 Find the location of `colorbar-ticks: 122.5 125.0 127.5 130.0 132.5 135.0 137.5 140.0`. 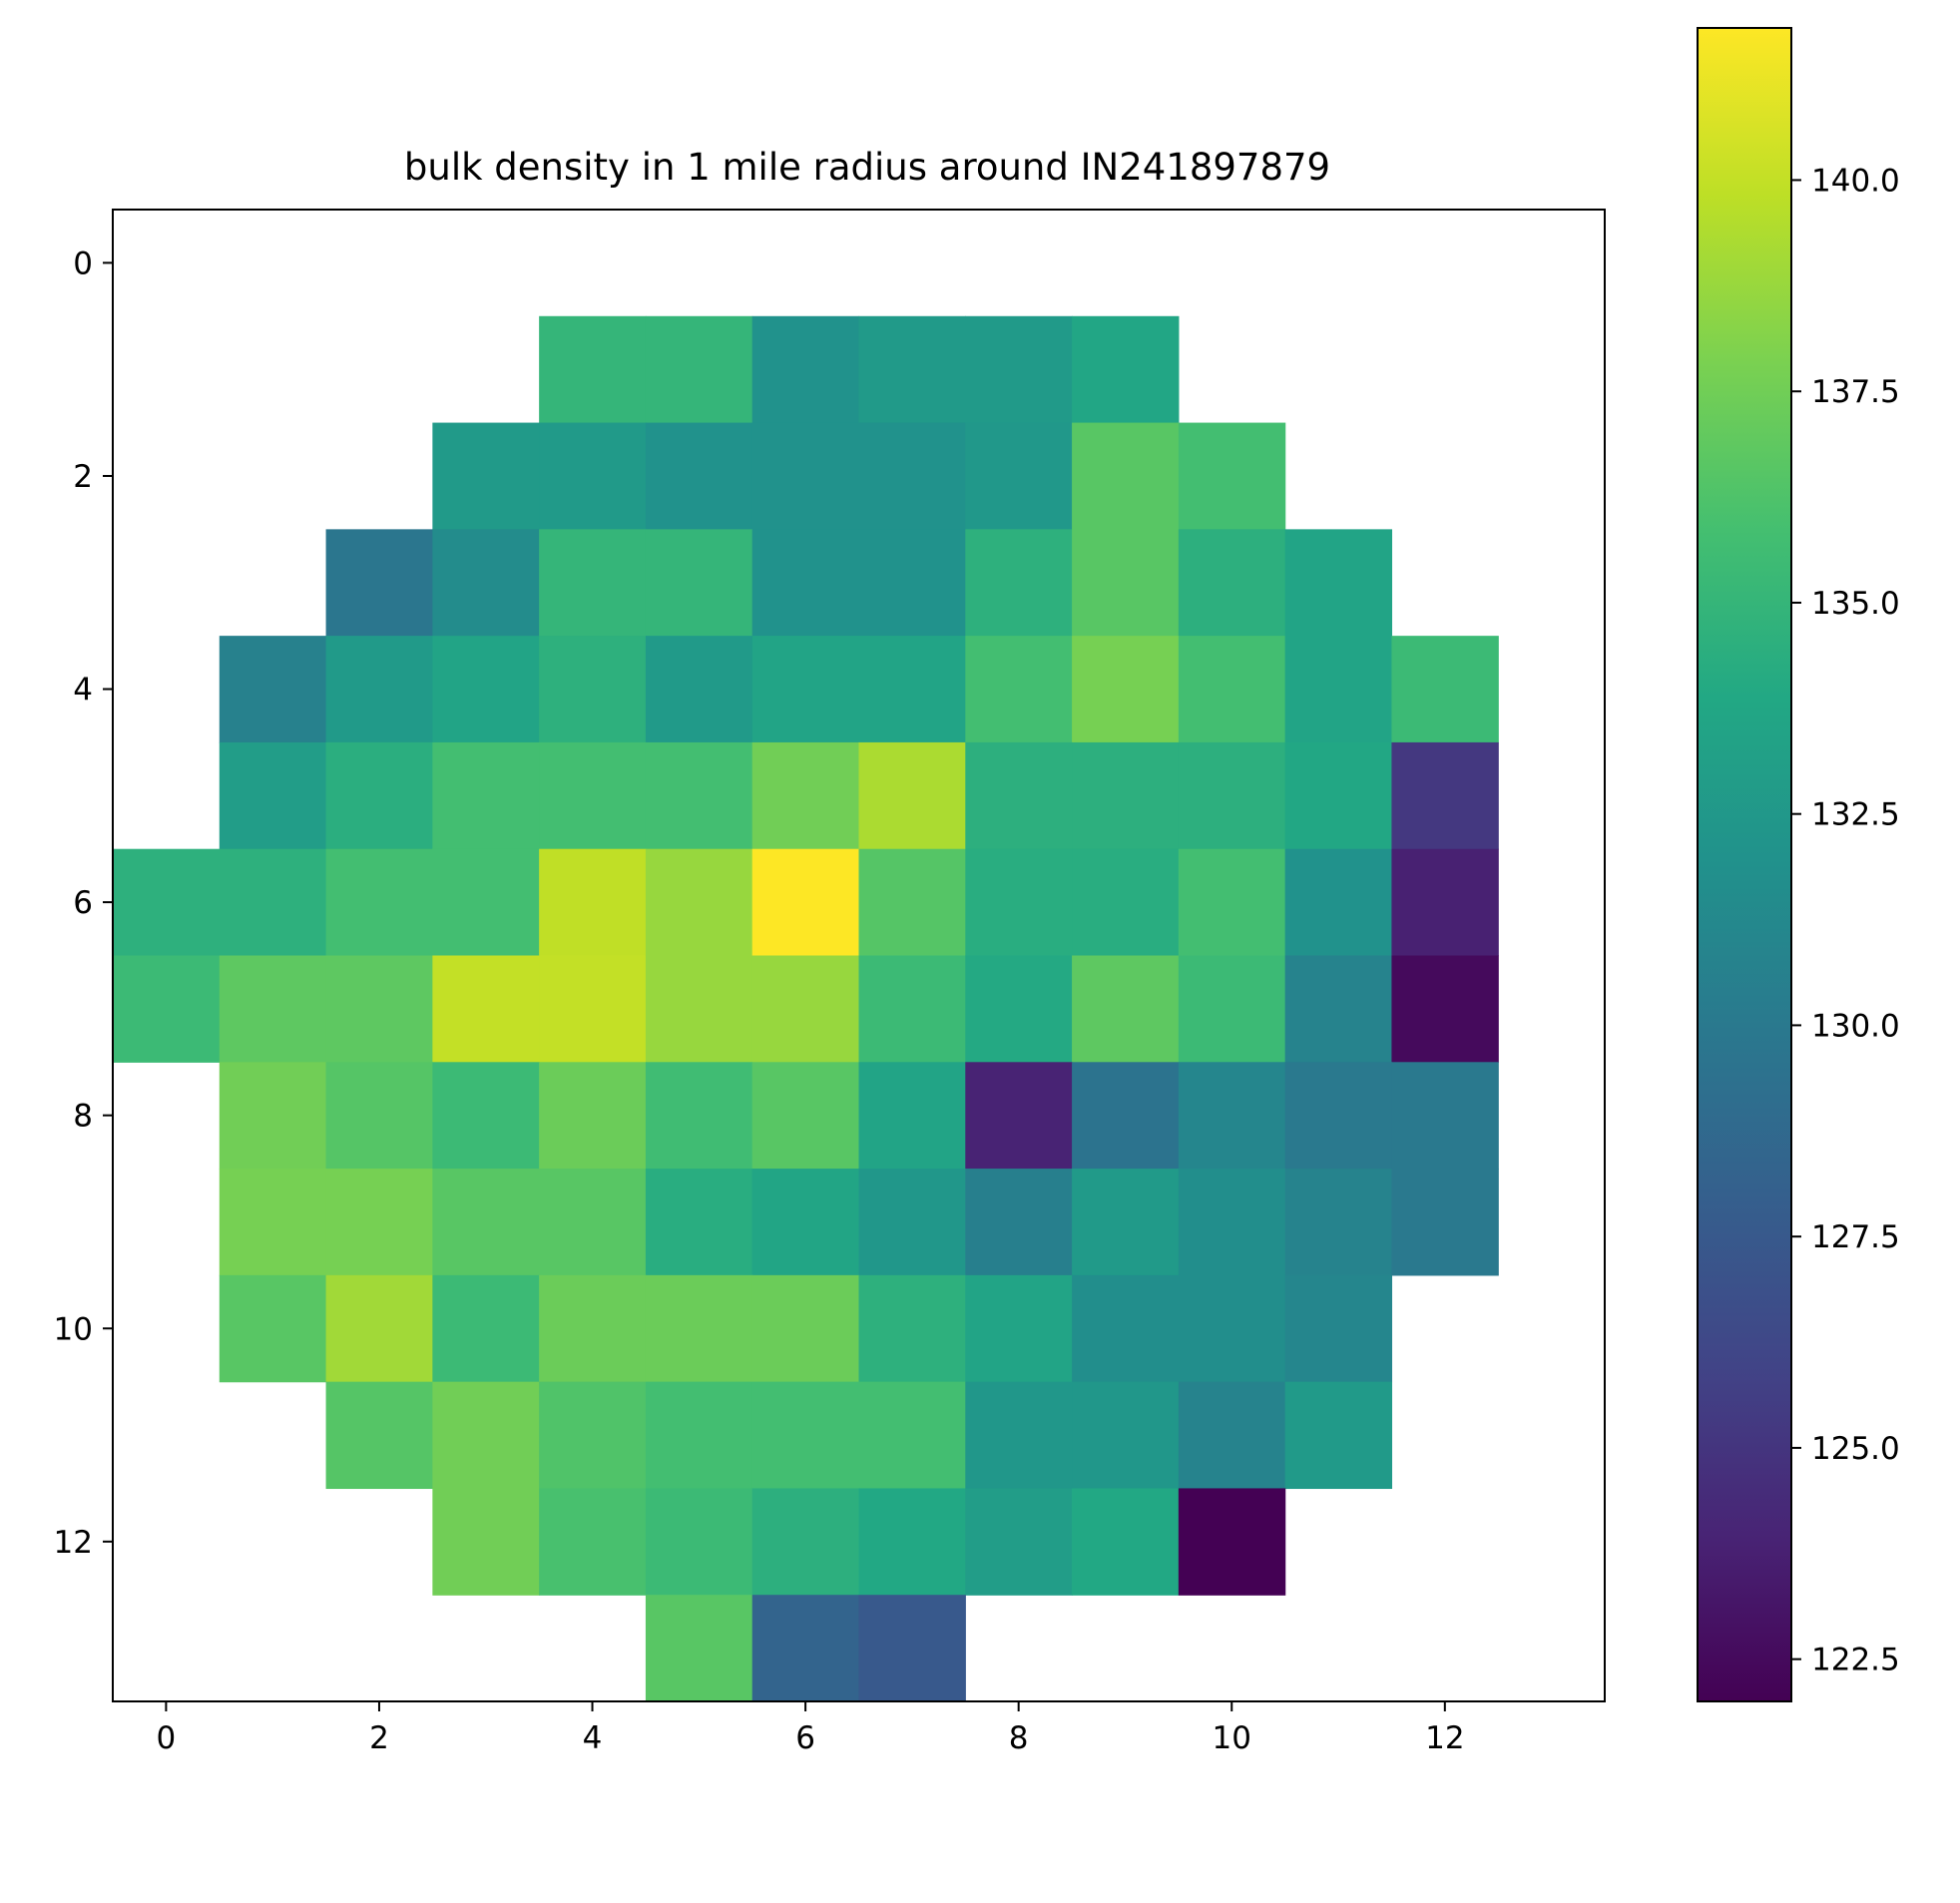

colorbar-ticks: 122.5 125.0 127.5 130.0 132.5 135.0 137.5 140.0 is located at coordinates (1845, 920).